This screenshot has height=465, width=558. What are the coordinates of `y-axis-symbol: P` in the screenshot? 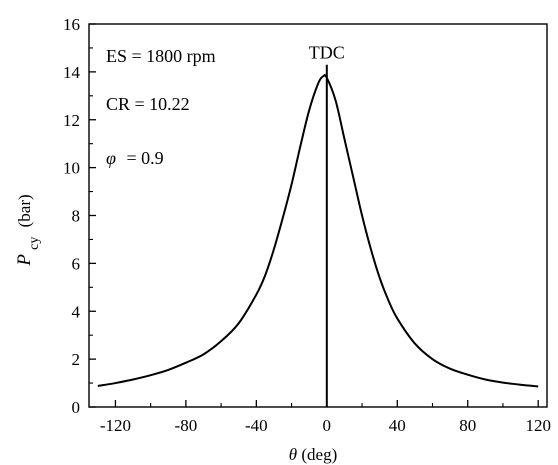 It's located at (24, 260).